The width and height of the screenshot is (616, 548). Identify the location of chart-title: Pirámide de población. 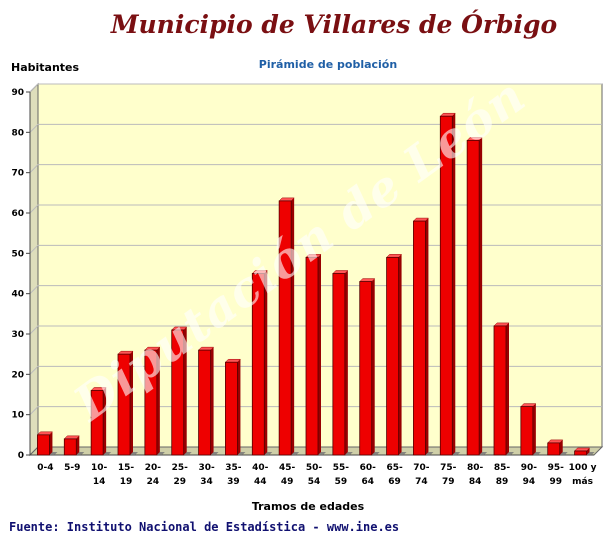
(328, 64).